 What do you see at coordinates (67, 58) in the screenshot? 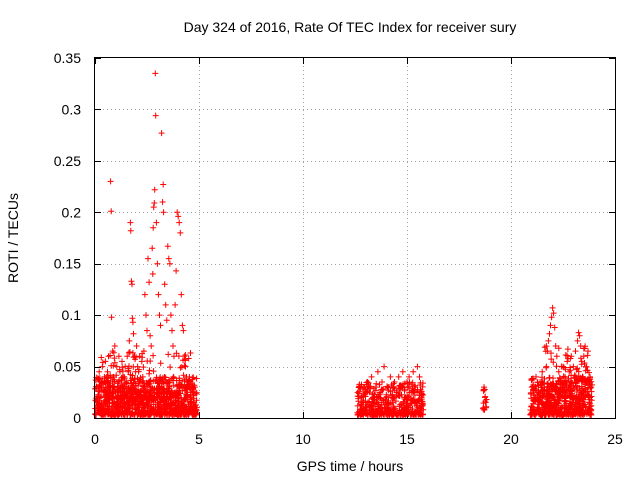
I see `y-tick-label: 0.35` at bounding box center [67, 58].